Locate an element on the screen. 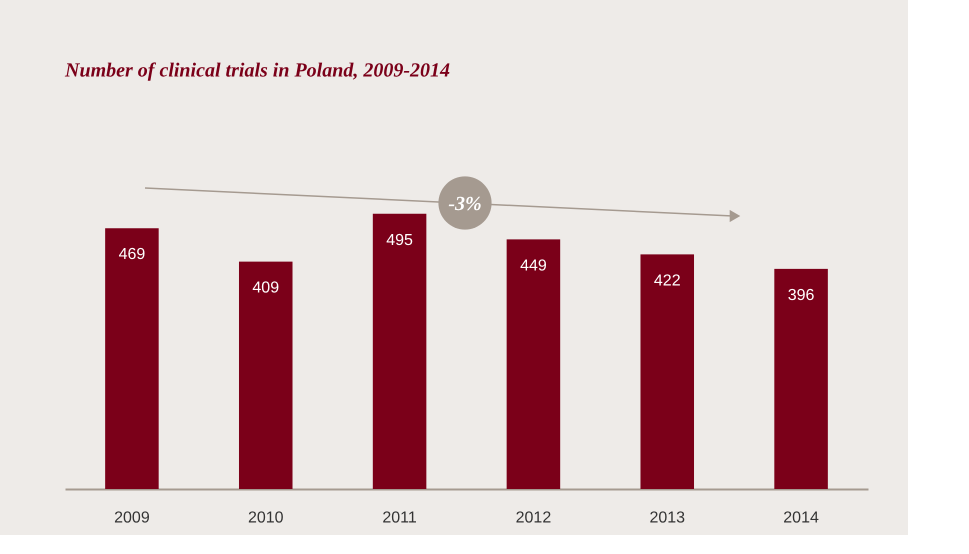  x-tick-label: 2009 is located at coordinates (132, 518).